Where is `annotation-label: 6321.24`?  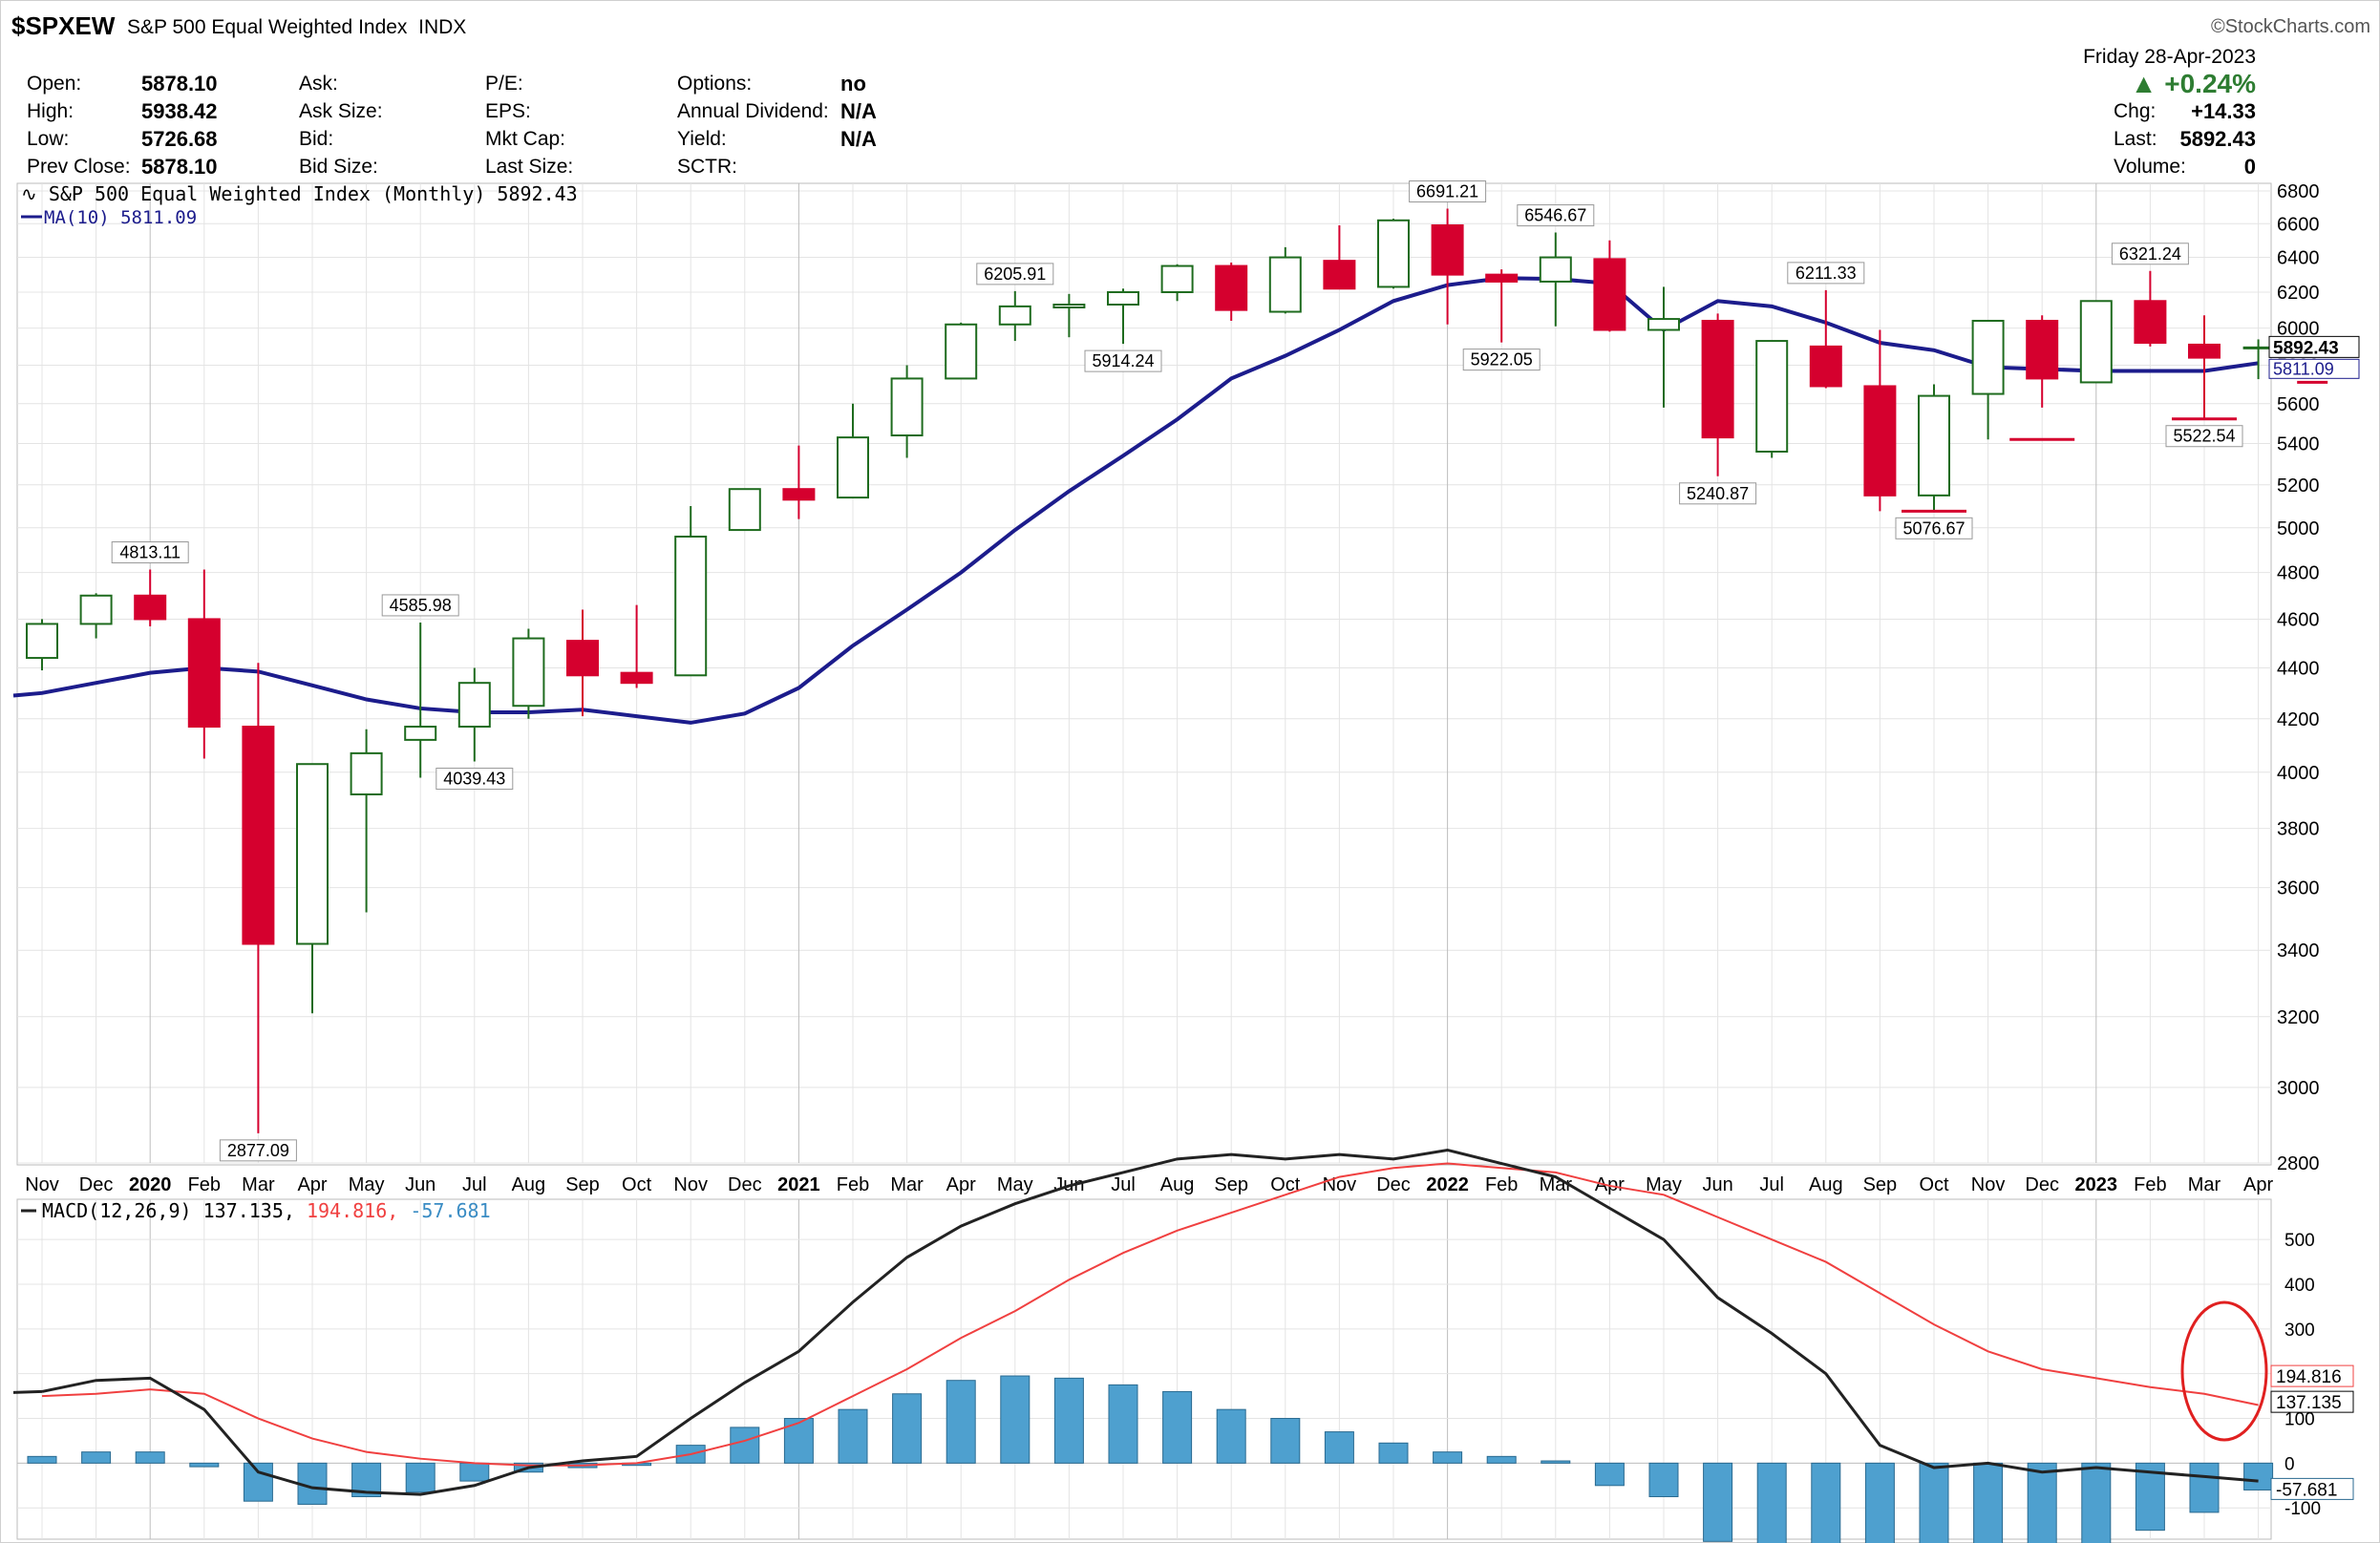
annotation-label: 6321.24 is located at coordinates (2150, 254).